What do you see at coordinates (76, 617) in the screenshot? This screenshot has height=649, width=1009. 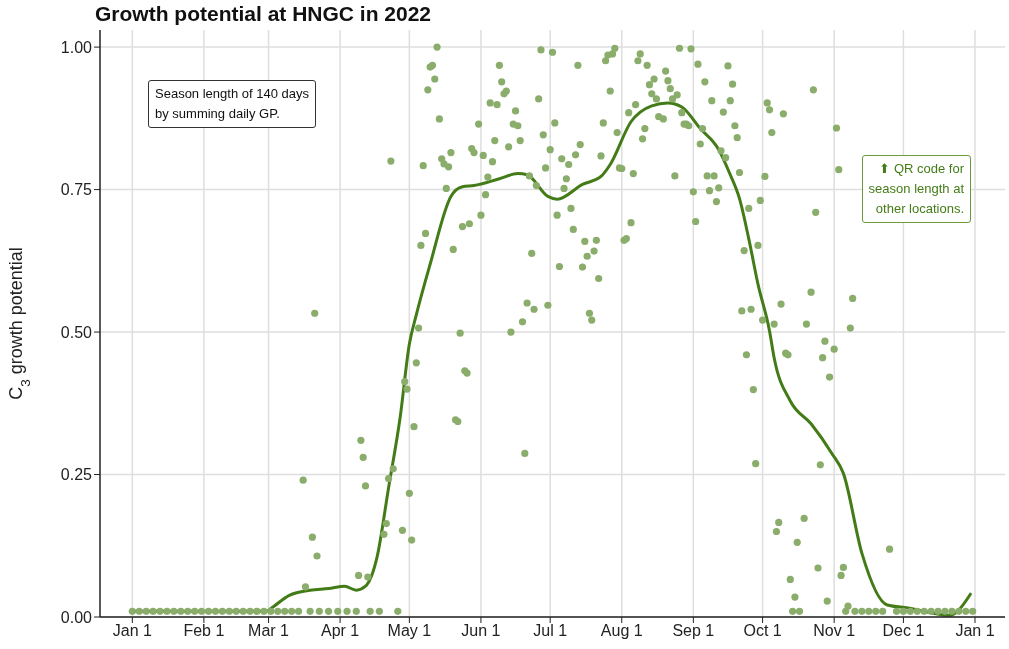 I see `y-tick-label: 0.00` at bounding box center [76, 617].